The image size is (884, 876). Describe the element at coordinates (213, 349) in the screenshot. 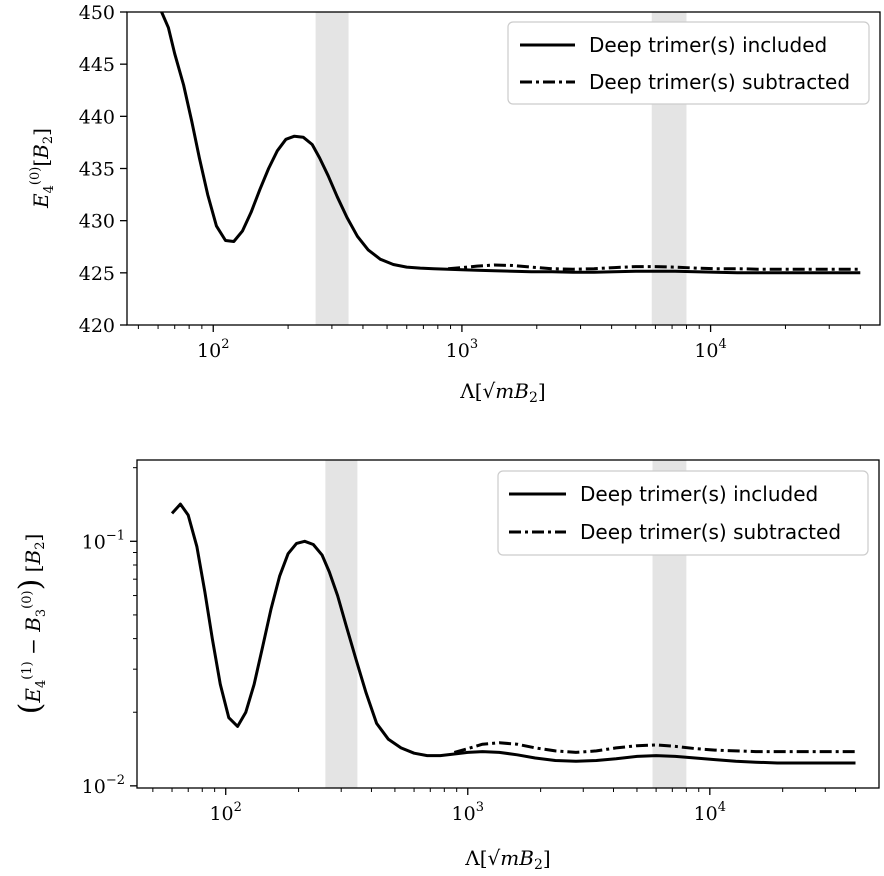

I see `top-x-tick-label: 10²` at that location.